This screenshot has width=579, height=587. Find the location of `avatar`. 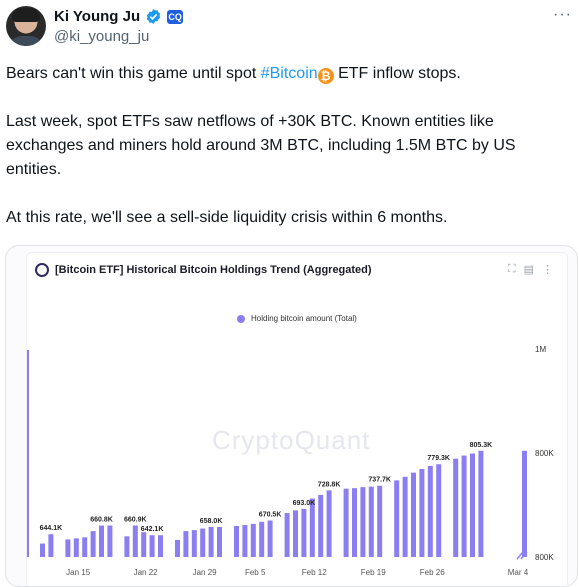

avatar is located at coordinates (26, 26).